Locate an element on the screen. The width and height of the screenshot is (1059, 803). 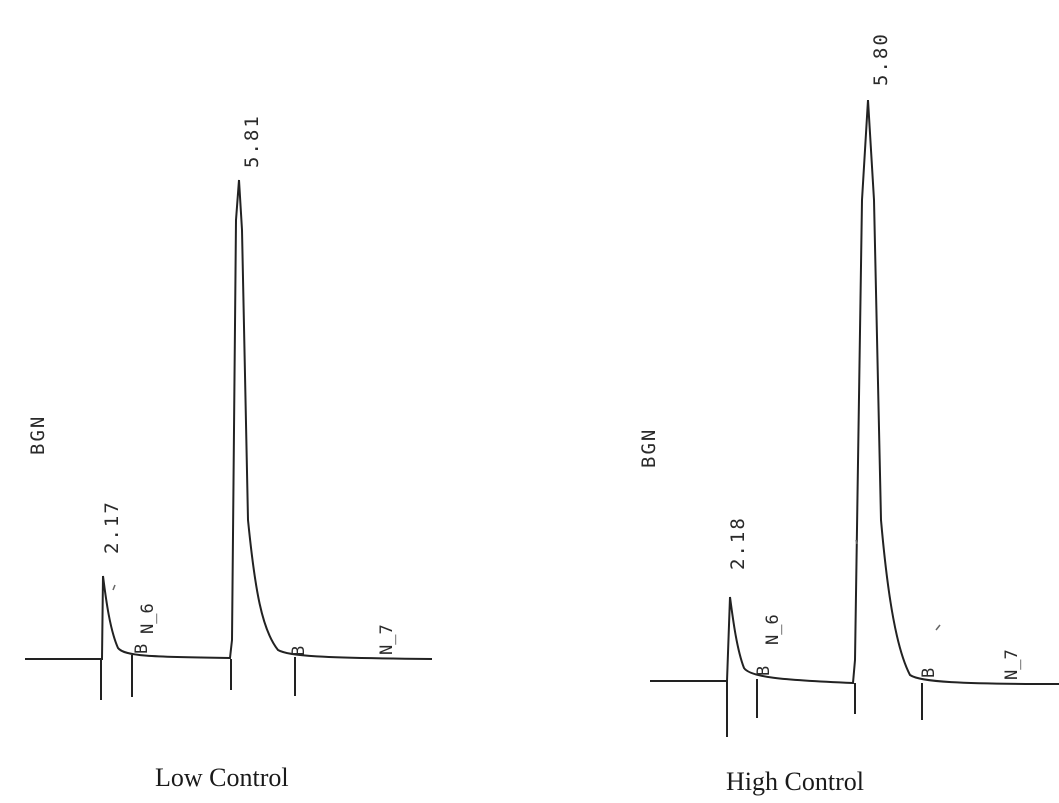
high-marker-2: N_6 is located at coordinates (773, 629).